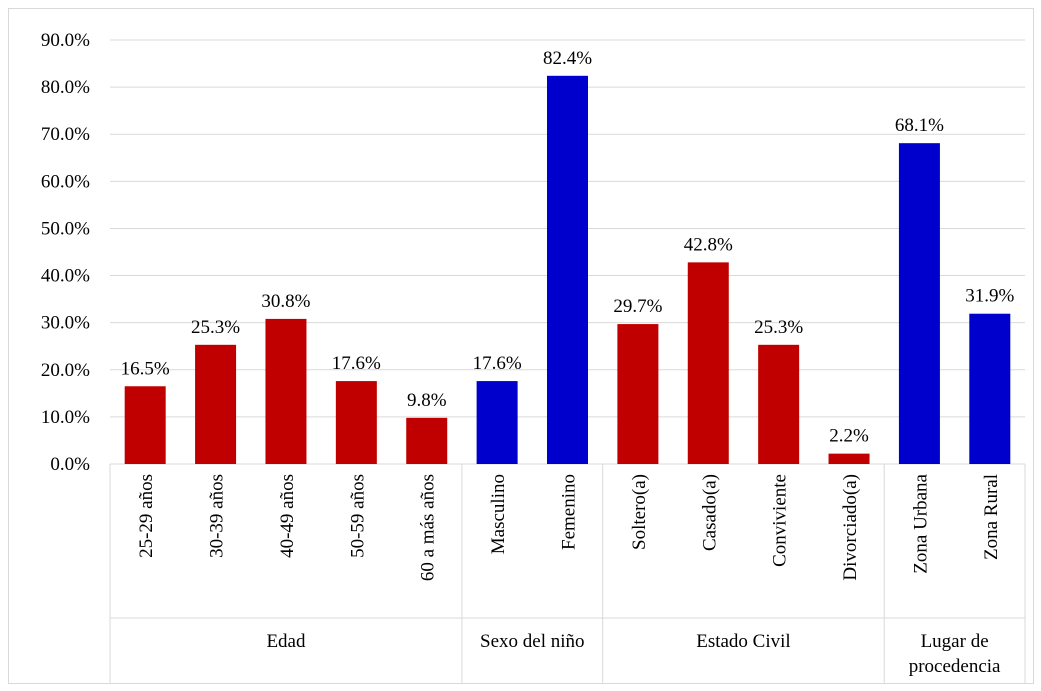 The image size is (1041, 691). Describe the element at coordinates (428, 527) in the screenshot. I see `category-label: 60 a más años` at that location.